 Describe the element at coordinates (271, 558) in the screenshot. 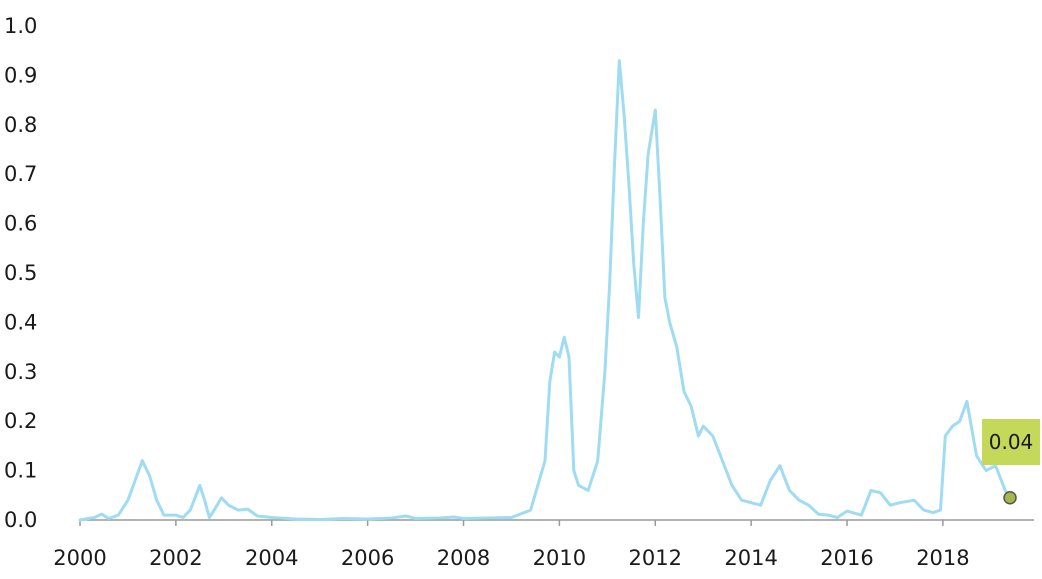

I see `x-tick-label: 2004` at that location.